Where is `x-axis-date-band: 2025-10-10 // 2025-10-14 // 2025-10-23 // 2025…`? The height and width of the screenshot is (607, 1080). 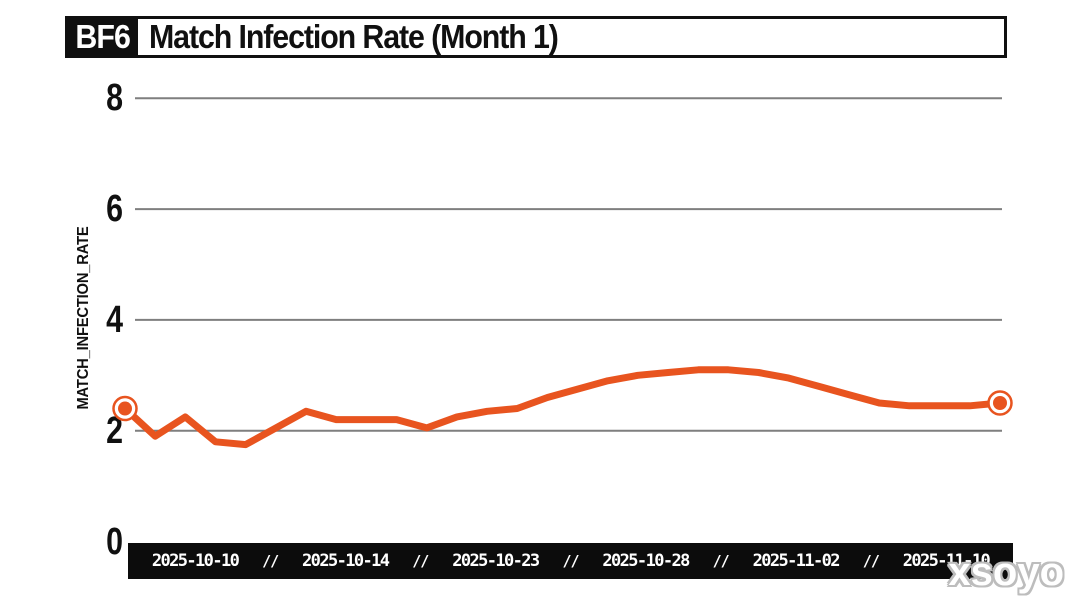
x-axis-date-band: 2025-10-10 // 2025-10-14 // 2025-10-23 // 2025… is located at coordinates (570, 561).